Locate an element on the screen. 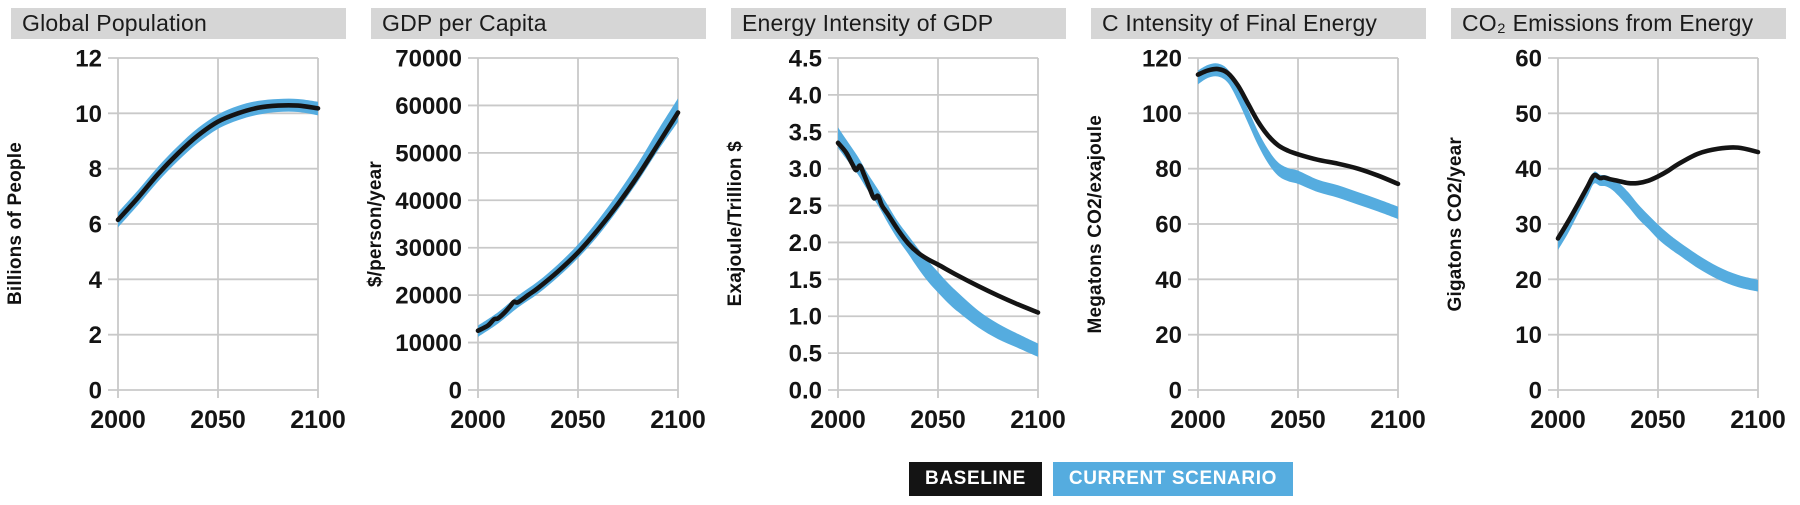 The width and height of the screenshot is (1800, 505). y-tick-label: 120 is located at coordinates (1162, 59).